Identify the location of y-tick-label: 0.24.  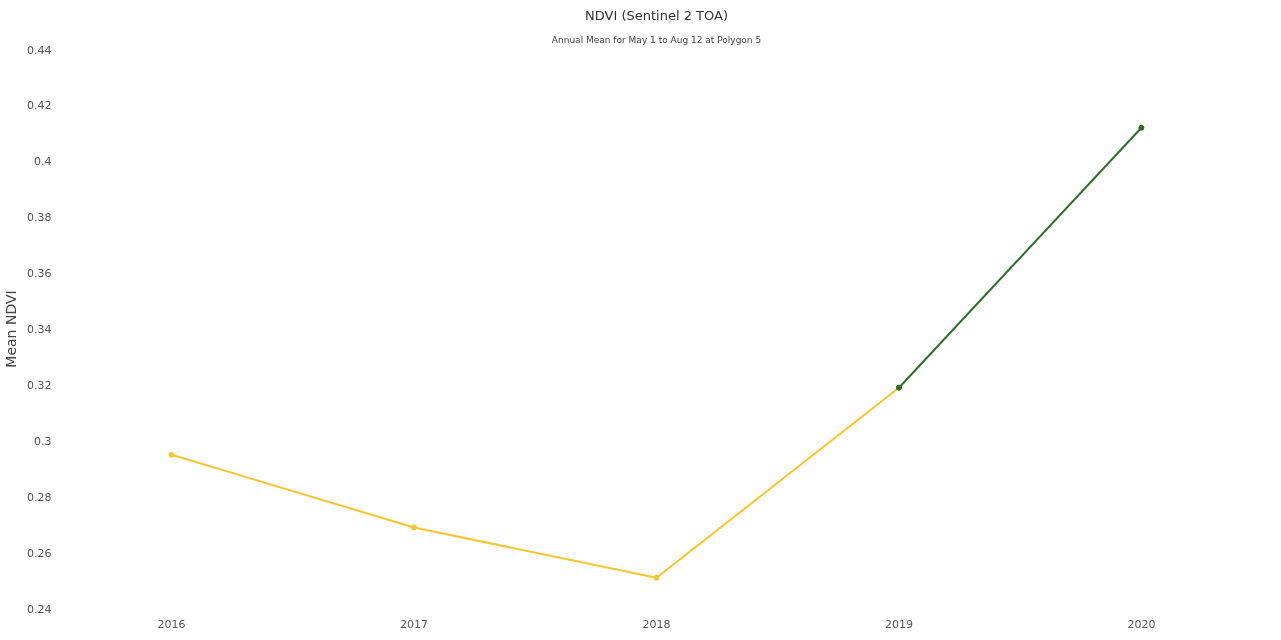
(39, 609).